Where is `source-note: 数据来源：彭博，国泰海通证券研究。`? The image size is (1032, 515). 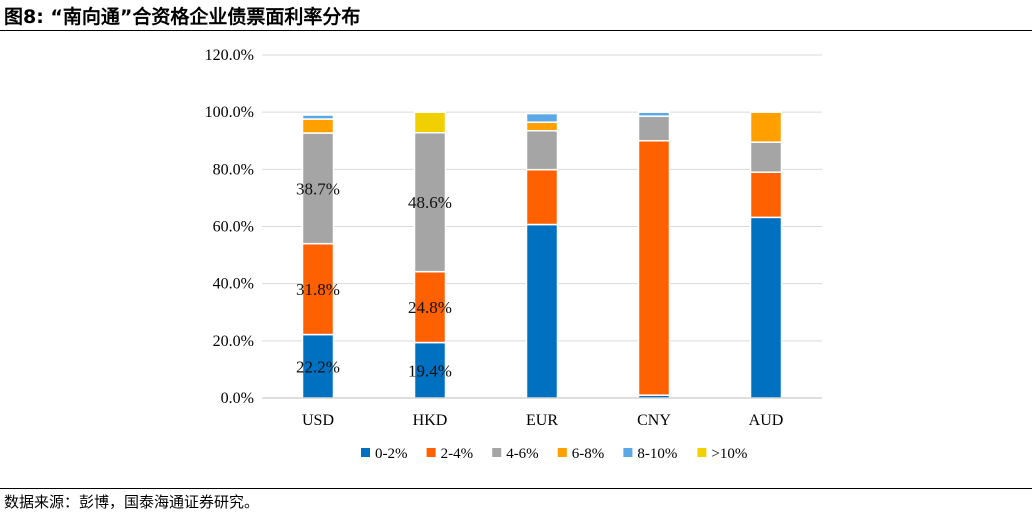 source-note: 数据来源：彭博，国泰海通证券研究。 is located at coordinates (132, 502).